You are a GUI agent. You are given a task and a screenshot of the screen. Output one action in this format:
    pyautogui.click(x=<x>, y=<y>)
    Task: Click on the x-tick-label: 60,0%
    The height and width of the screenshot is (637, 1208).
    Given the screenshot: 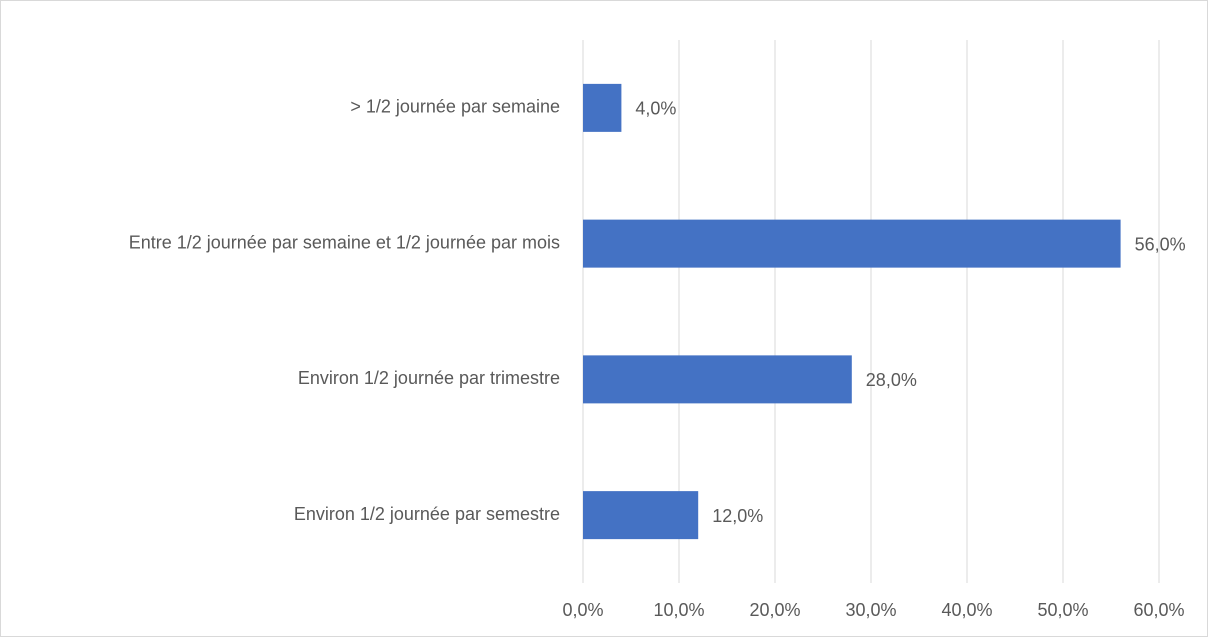 What is the action you would take?
    pyautogui.click(x=1158, y=610)
    